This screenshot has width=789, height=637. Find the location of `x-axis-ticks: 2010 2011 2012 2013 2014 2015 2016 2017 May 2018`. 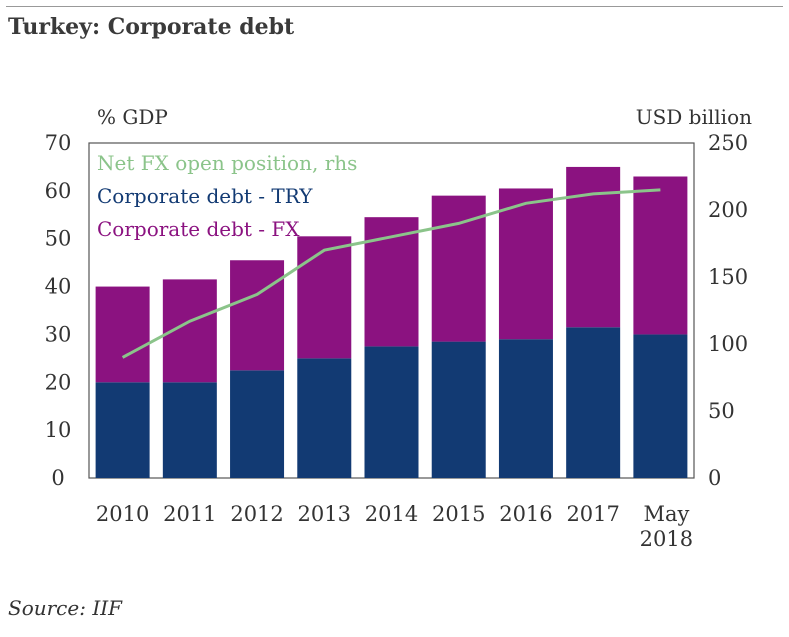

x-axis-ticks: 2010 2011 2012 2013 2014 2015 2016 2017 May 2018 is located at coordinates (394, 526).